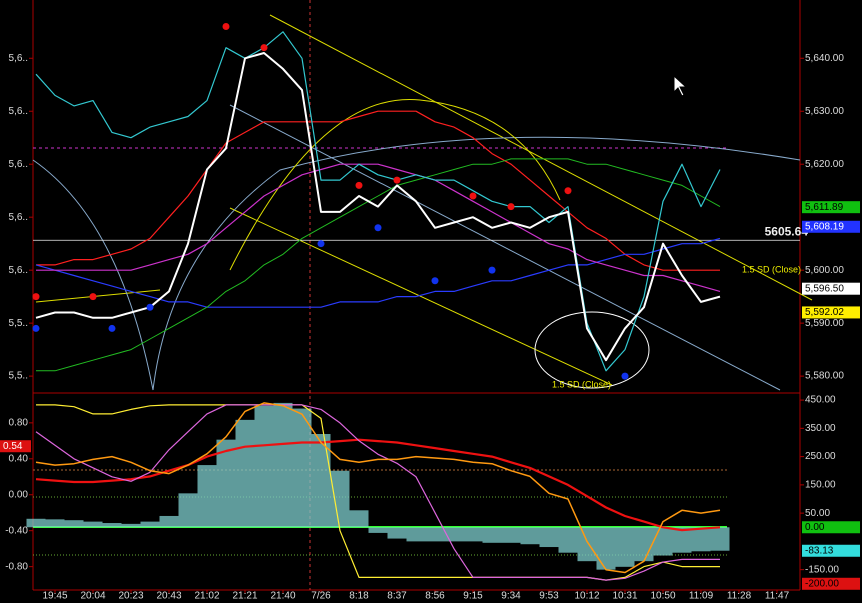 The image size is (862, 603). What do you see at coordinates (701, 596) in the screenshot?
I see `x-tick-label: 11:09` at bounding box center [701, 596].